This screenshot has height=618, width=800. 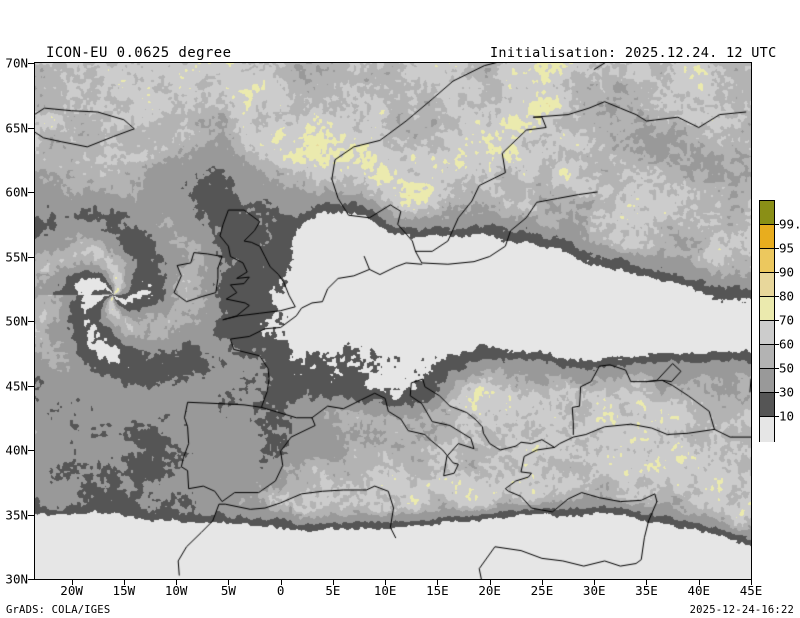 I want to click on longitude-tick-label: 5W, so click(x=228, y=590).